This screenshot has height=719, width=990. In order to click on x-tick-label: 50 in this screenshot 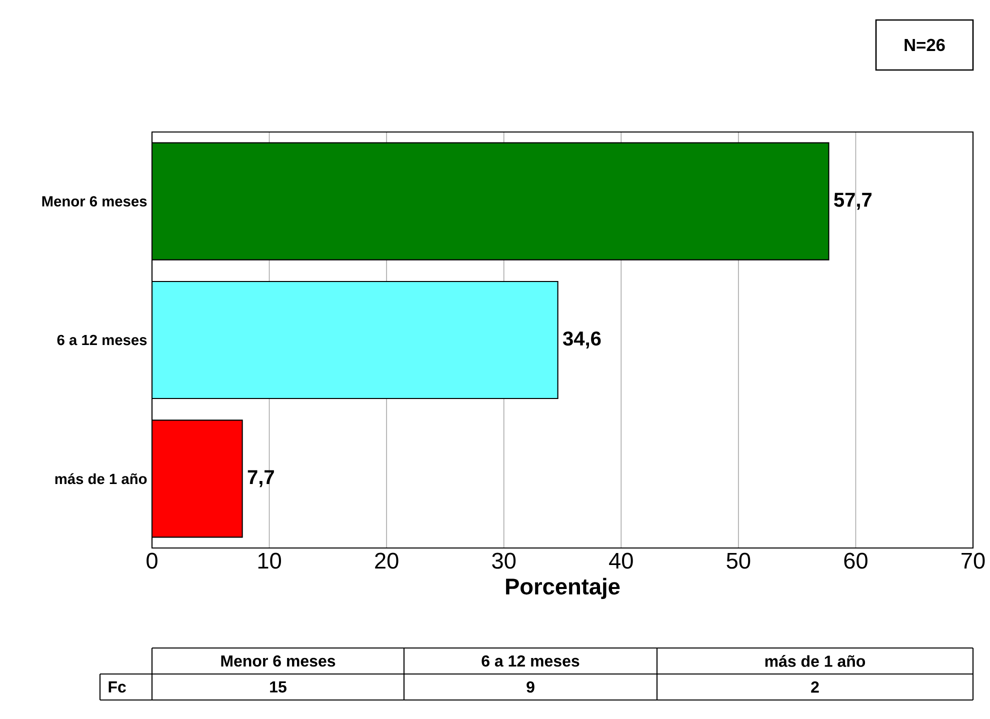, I will do `click(738, 560)`.